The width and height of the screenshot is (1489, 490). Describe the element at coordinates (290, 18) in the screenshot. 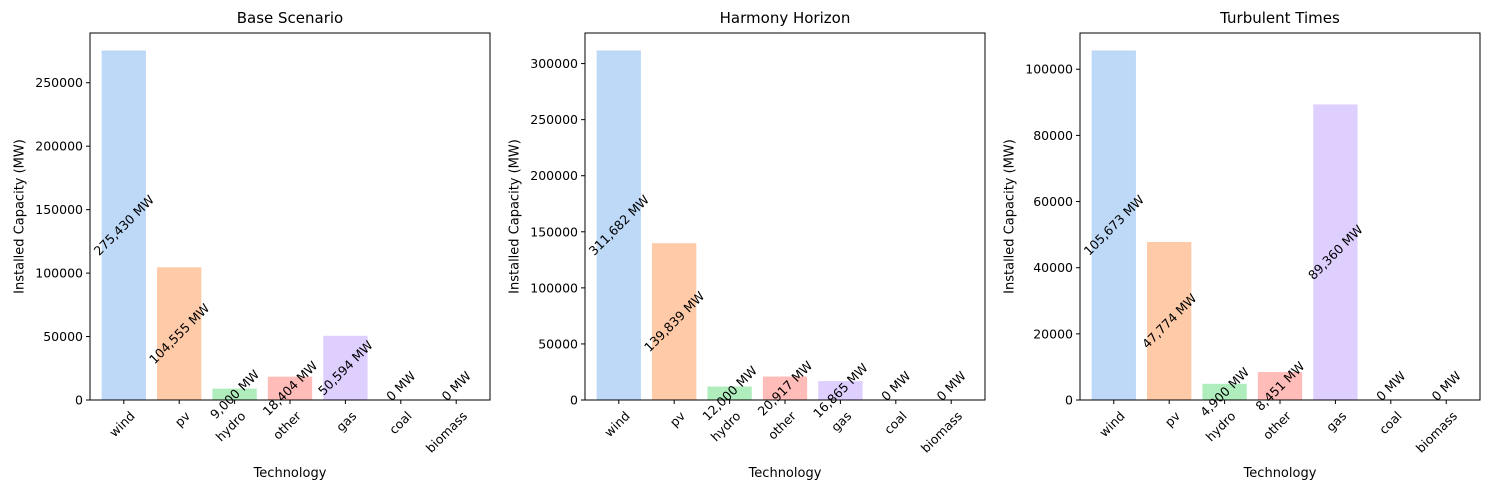

I see `chart-title: Base Scenario` at that location.